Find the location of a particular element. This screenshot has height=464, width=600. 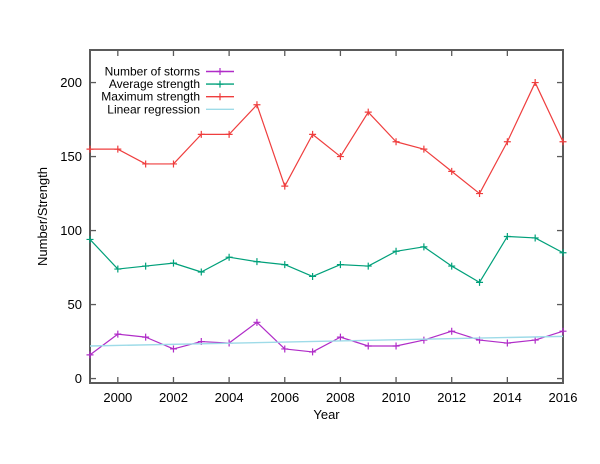

x-tick-label: 2004 is located at coordinates (229, 397).